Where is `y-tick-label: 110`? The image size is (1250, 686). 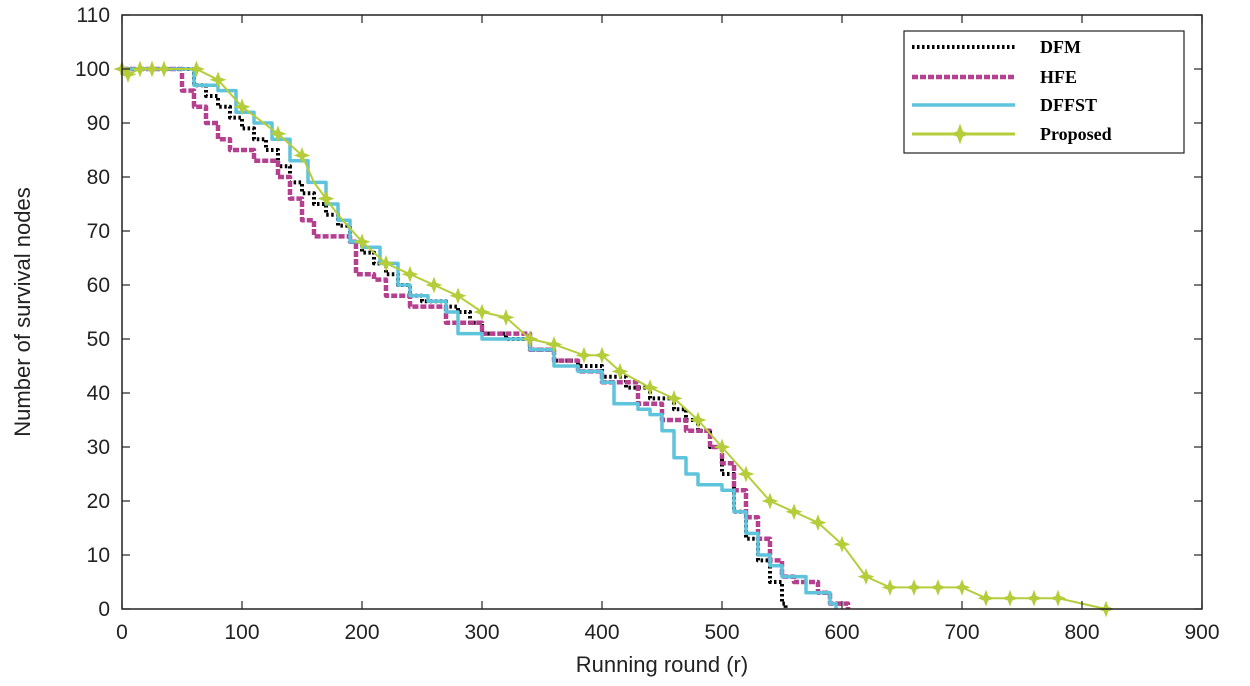
y-tick-label: 110 is located at coordinates (93, 15).